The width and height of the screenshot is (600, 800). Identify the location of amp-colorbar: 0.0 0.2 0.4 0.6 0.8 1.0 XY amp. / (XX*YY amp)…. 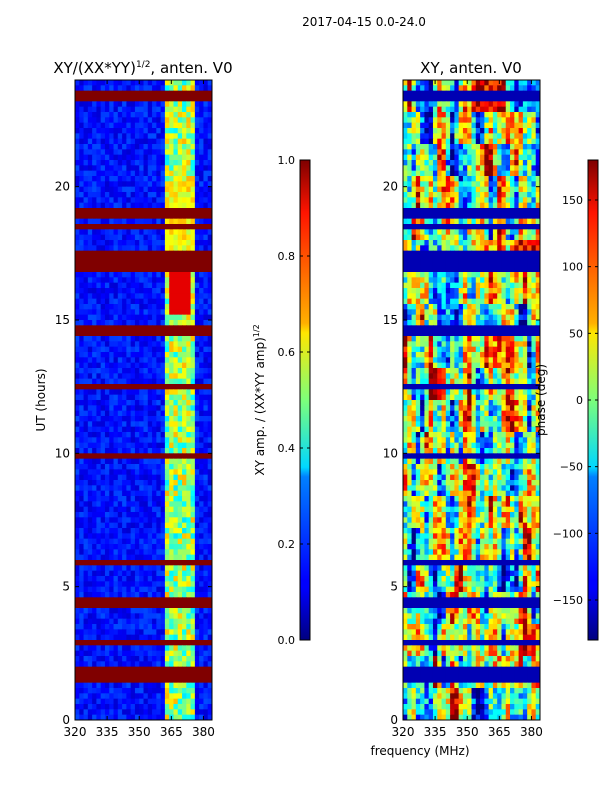
(281, 400).